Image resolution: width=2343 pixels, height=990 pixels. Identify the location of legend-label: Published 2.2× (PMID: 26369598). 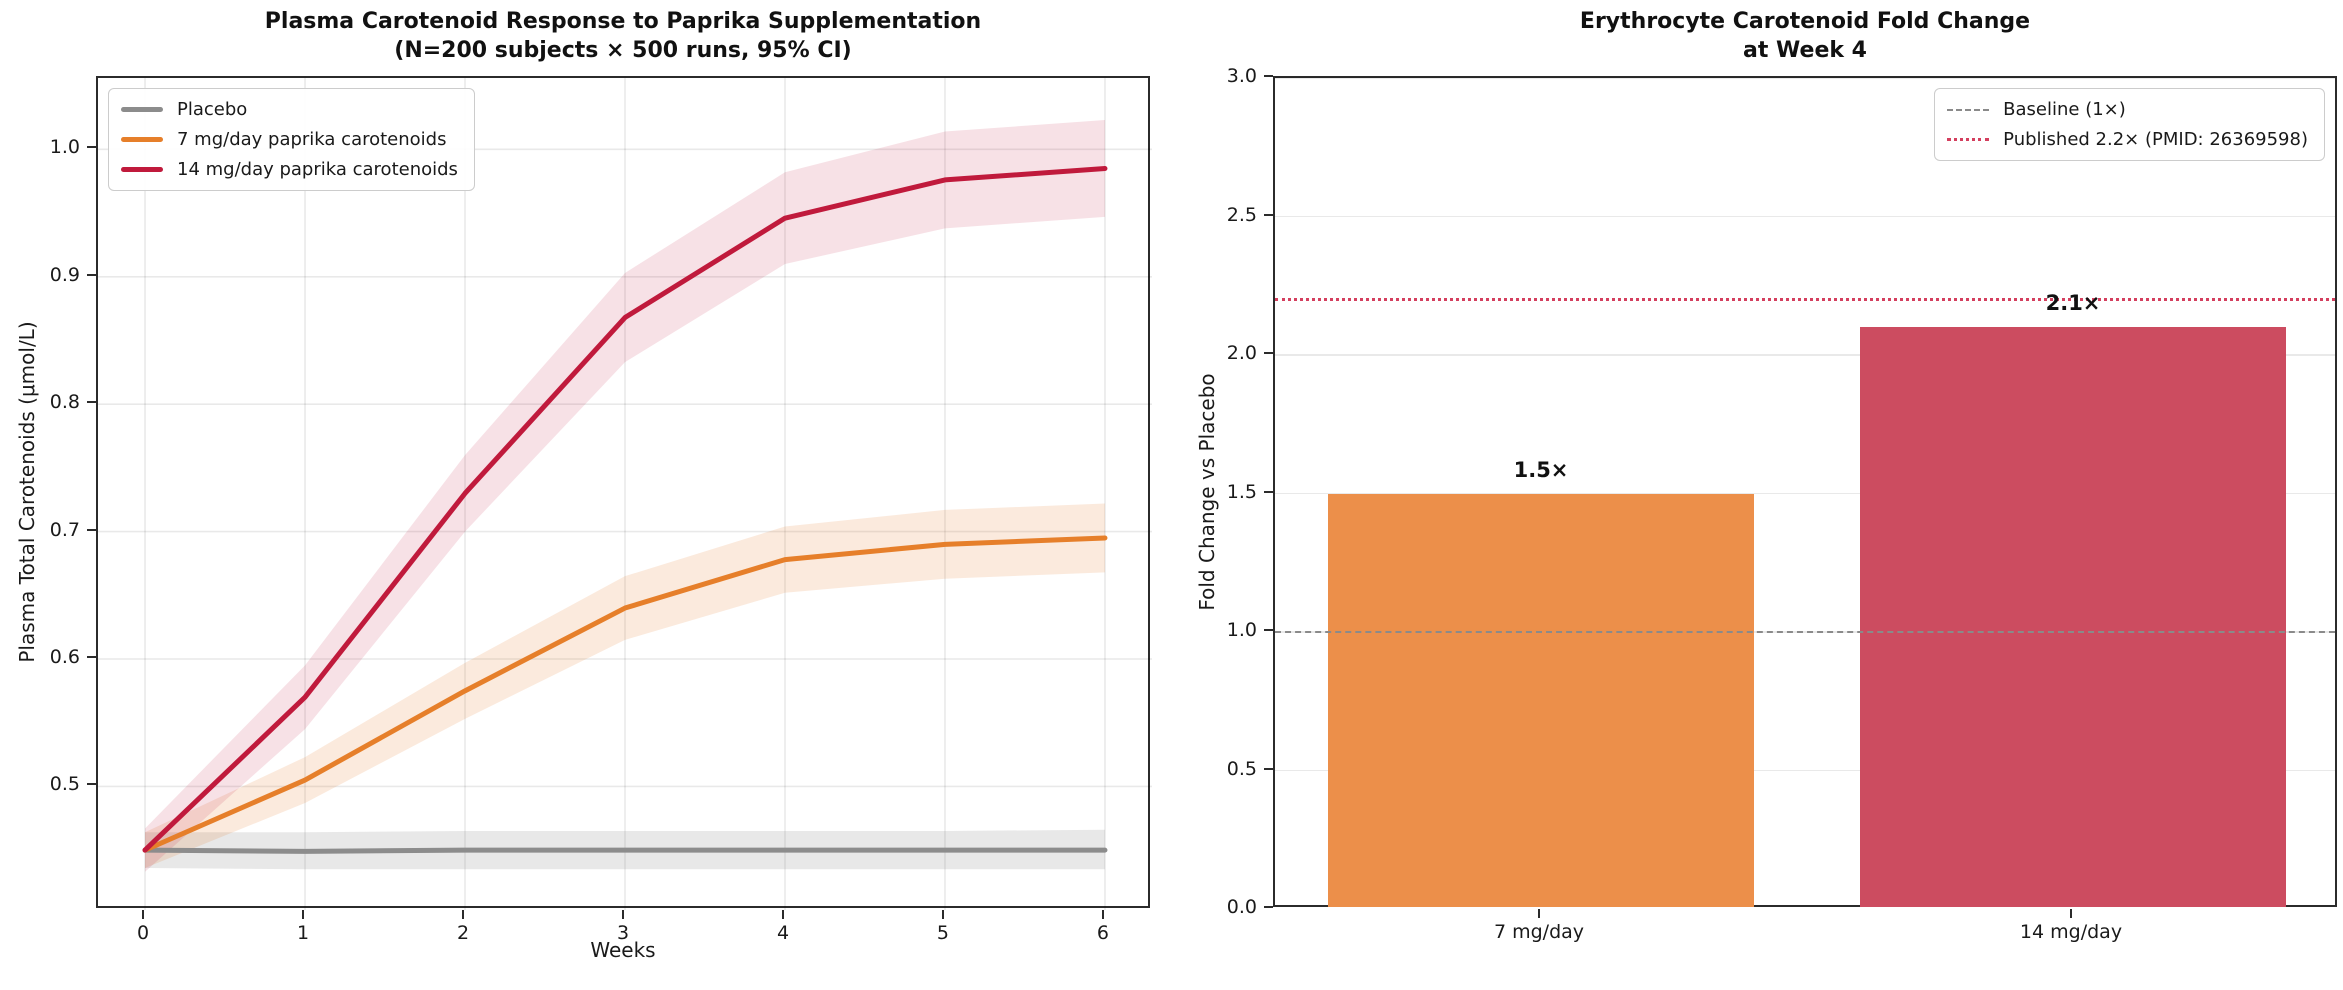
(2155, 139).